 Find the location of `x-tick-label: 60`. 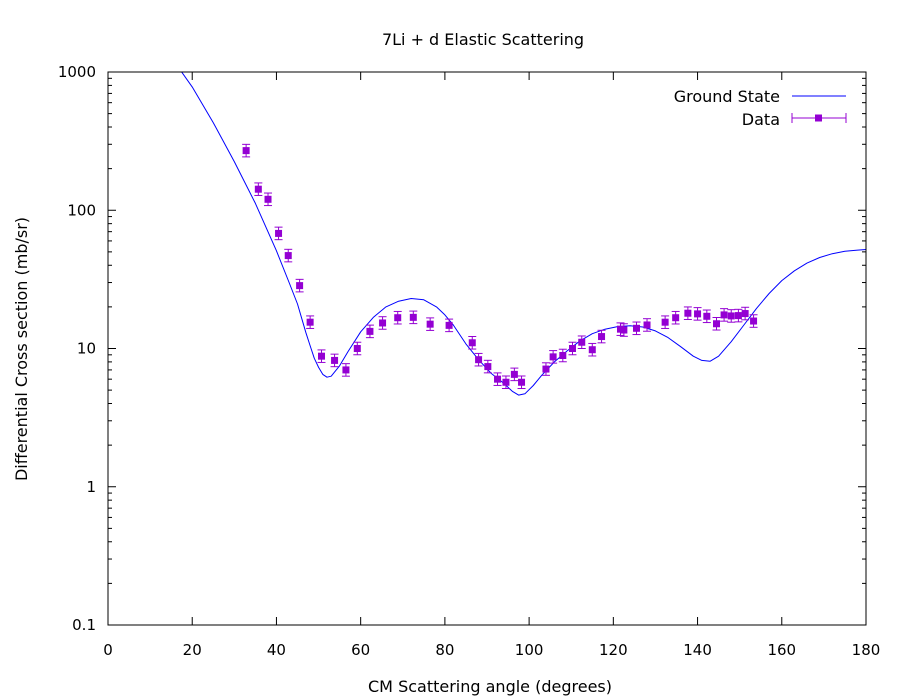

x-tick-label: 60 is located at coordinates (360, 650).